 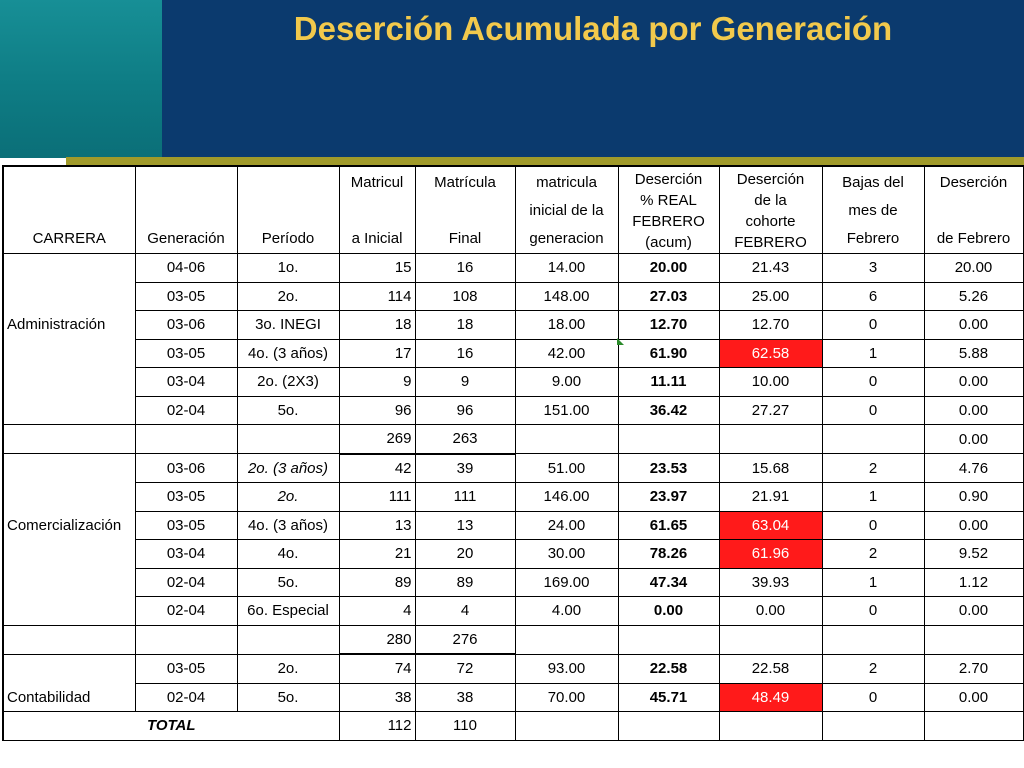 I want to click on cell-desercion-real: 11.11, so click(x=669, y=382).